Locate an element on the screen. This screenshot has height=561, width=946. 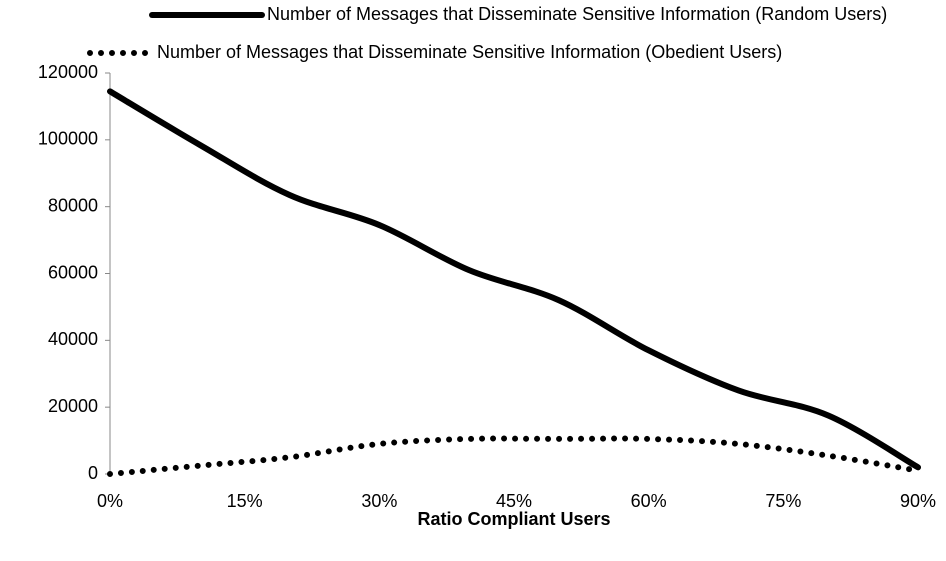
x-tick-label: 15% is located at coordinates (245, 501).